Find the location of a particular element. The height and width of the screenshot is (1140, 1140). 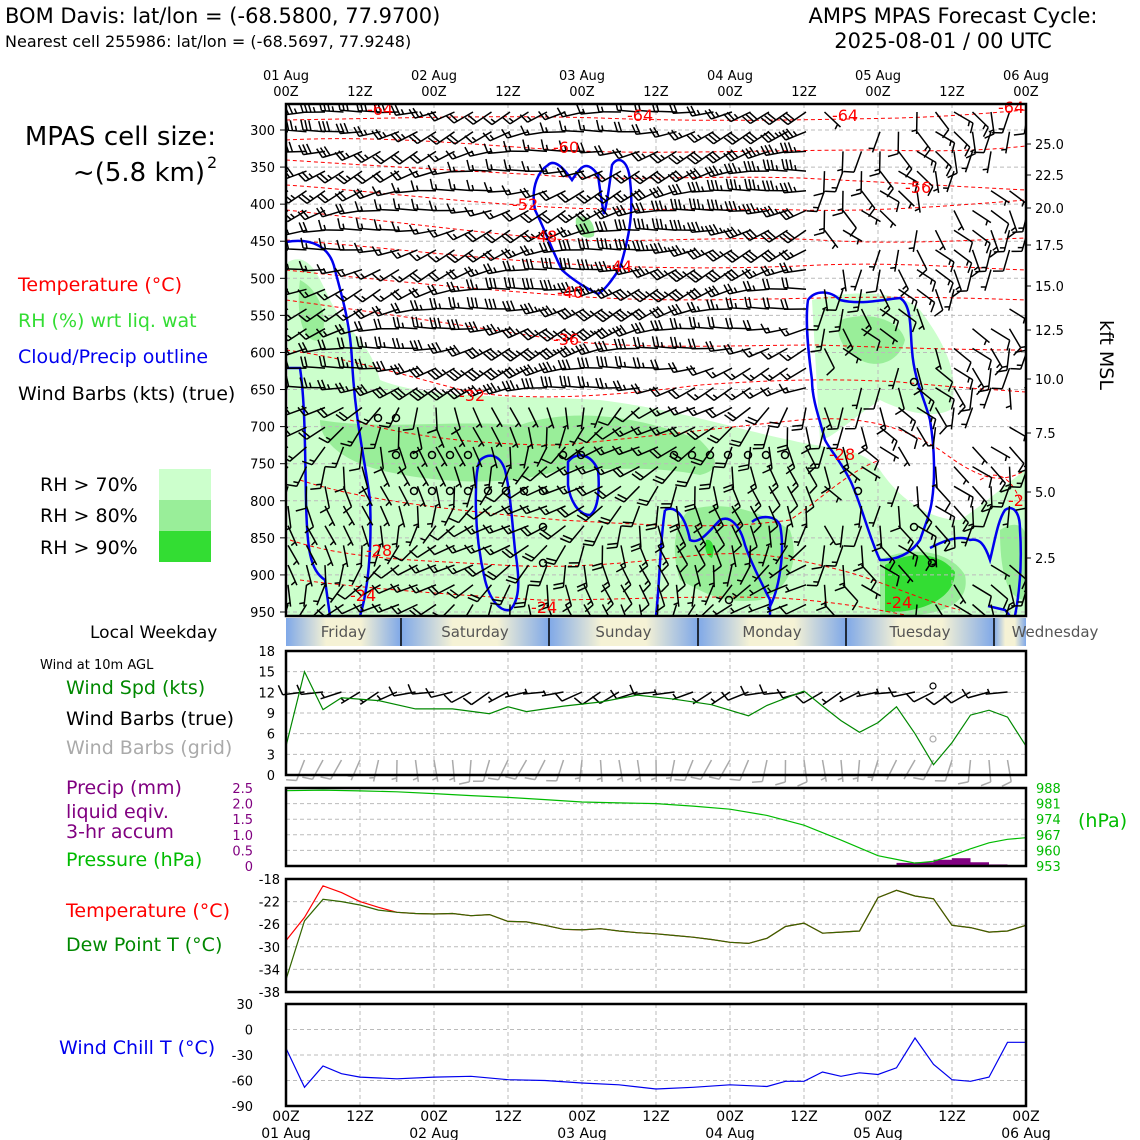

bottom-day-label: 06 Aug is located at coordinates (1026, 1133).